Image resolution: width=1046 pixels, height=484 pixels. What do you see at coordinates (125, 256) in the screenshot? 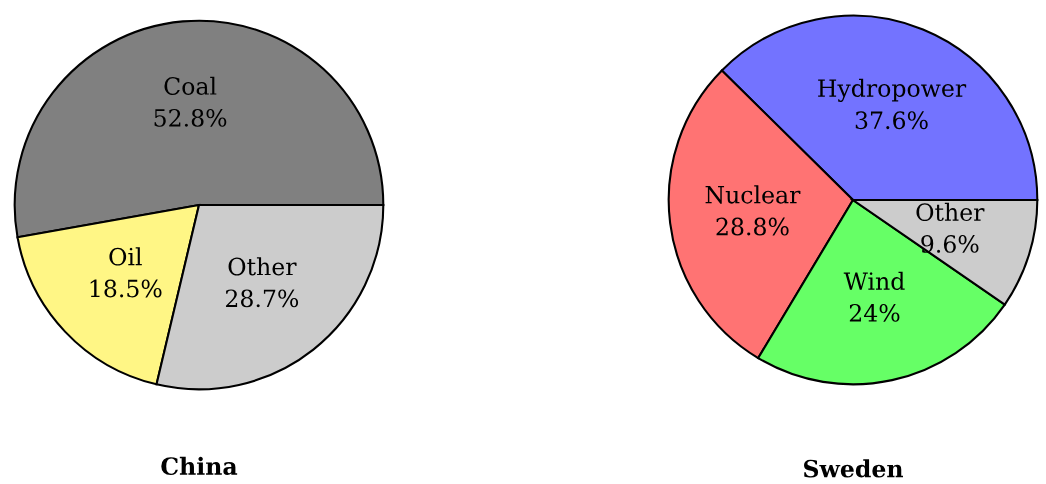
I see `slice-label: Oil` at bounding box center [125, 256].